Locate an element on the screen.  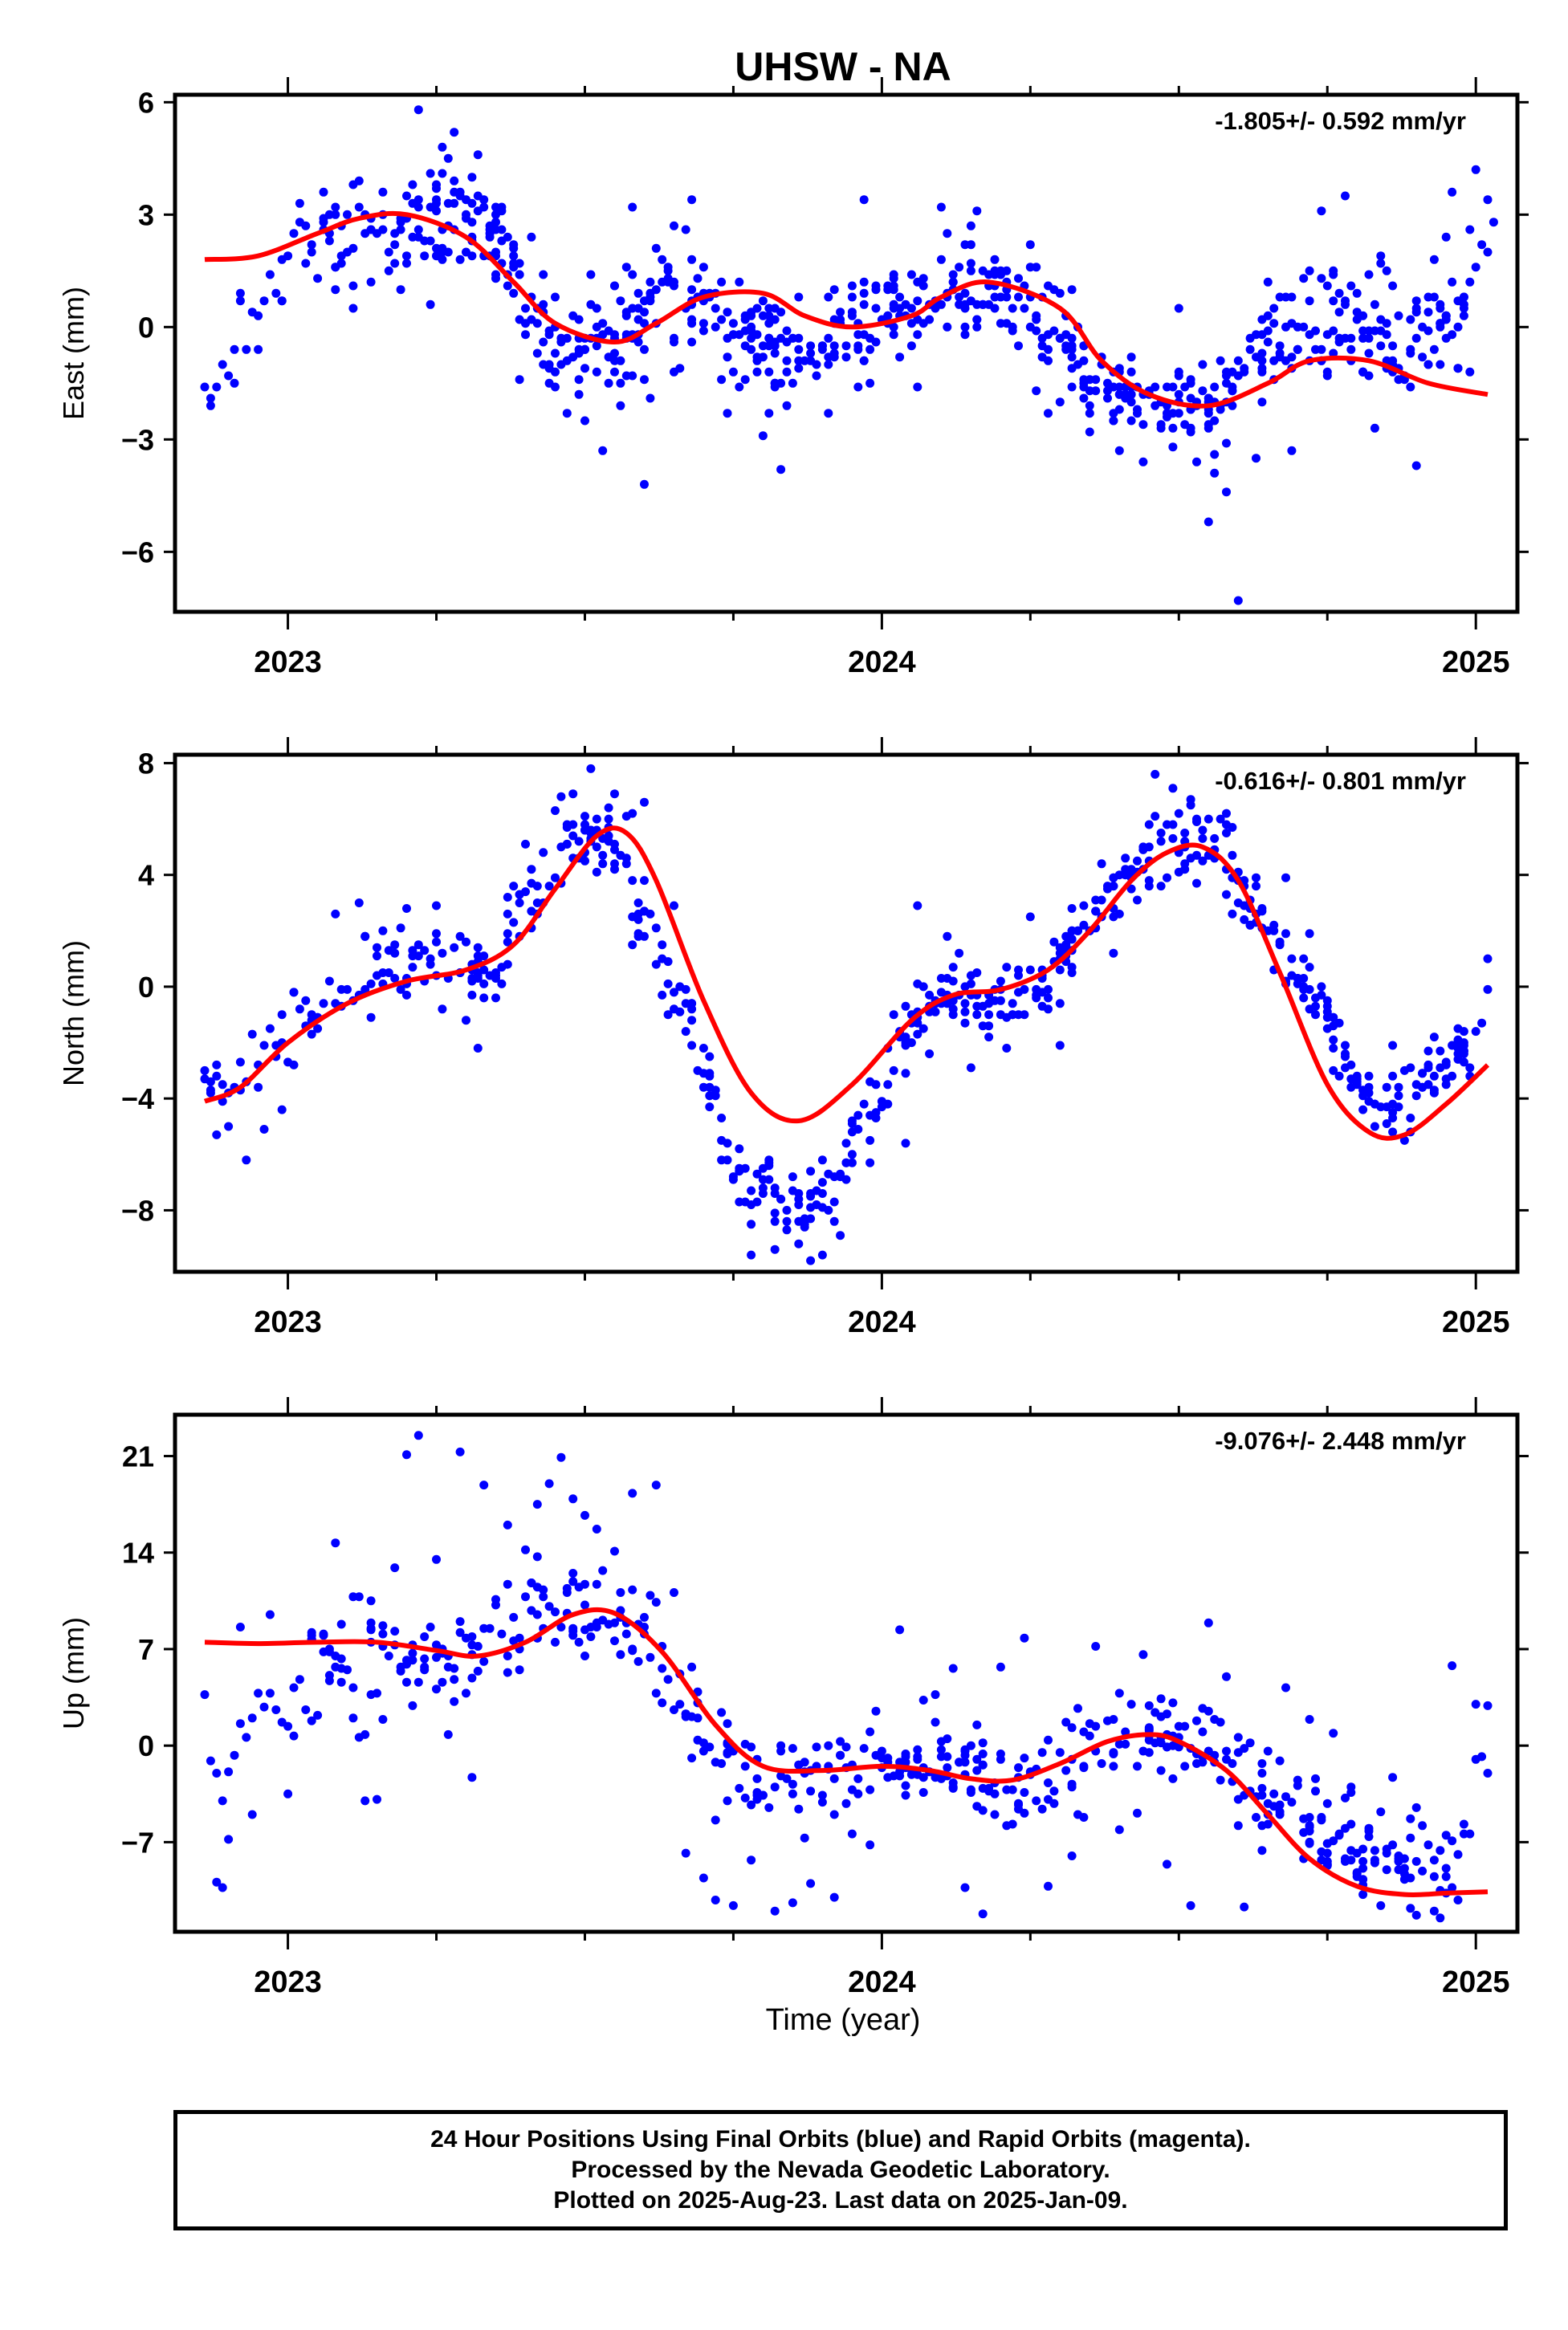
y-tick-label: 0 is located at coordinates (146, 987).